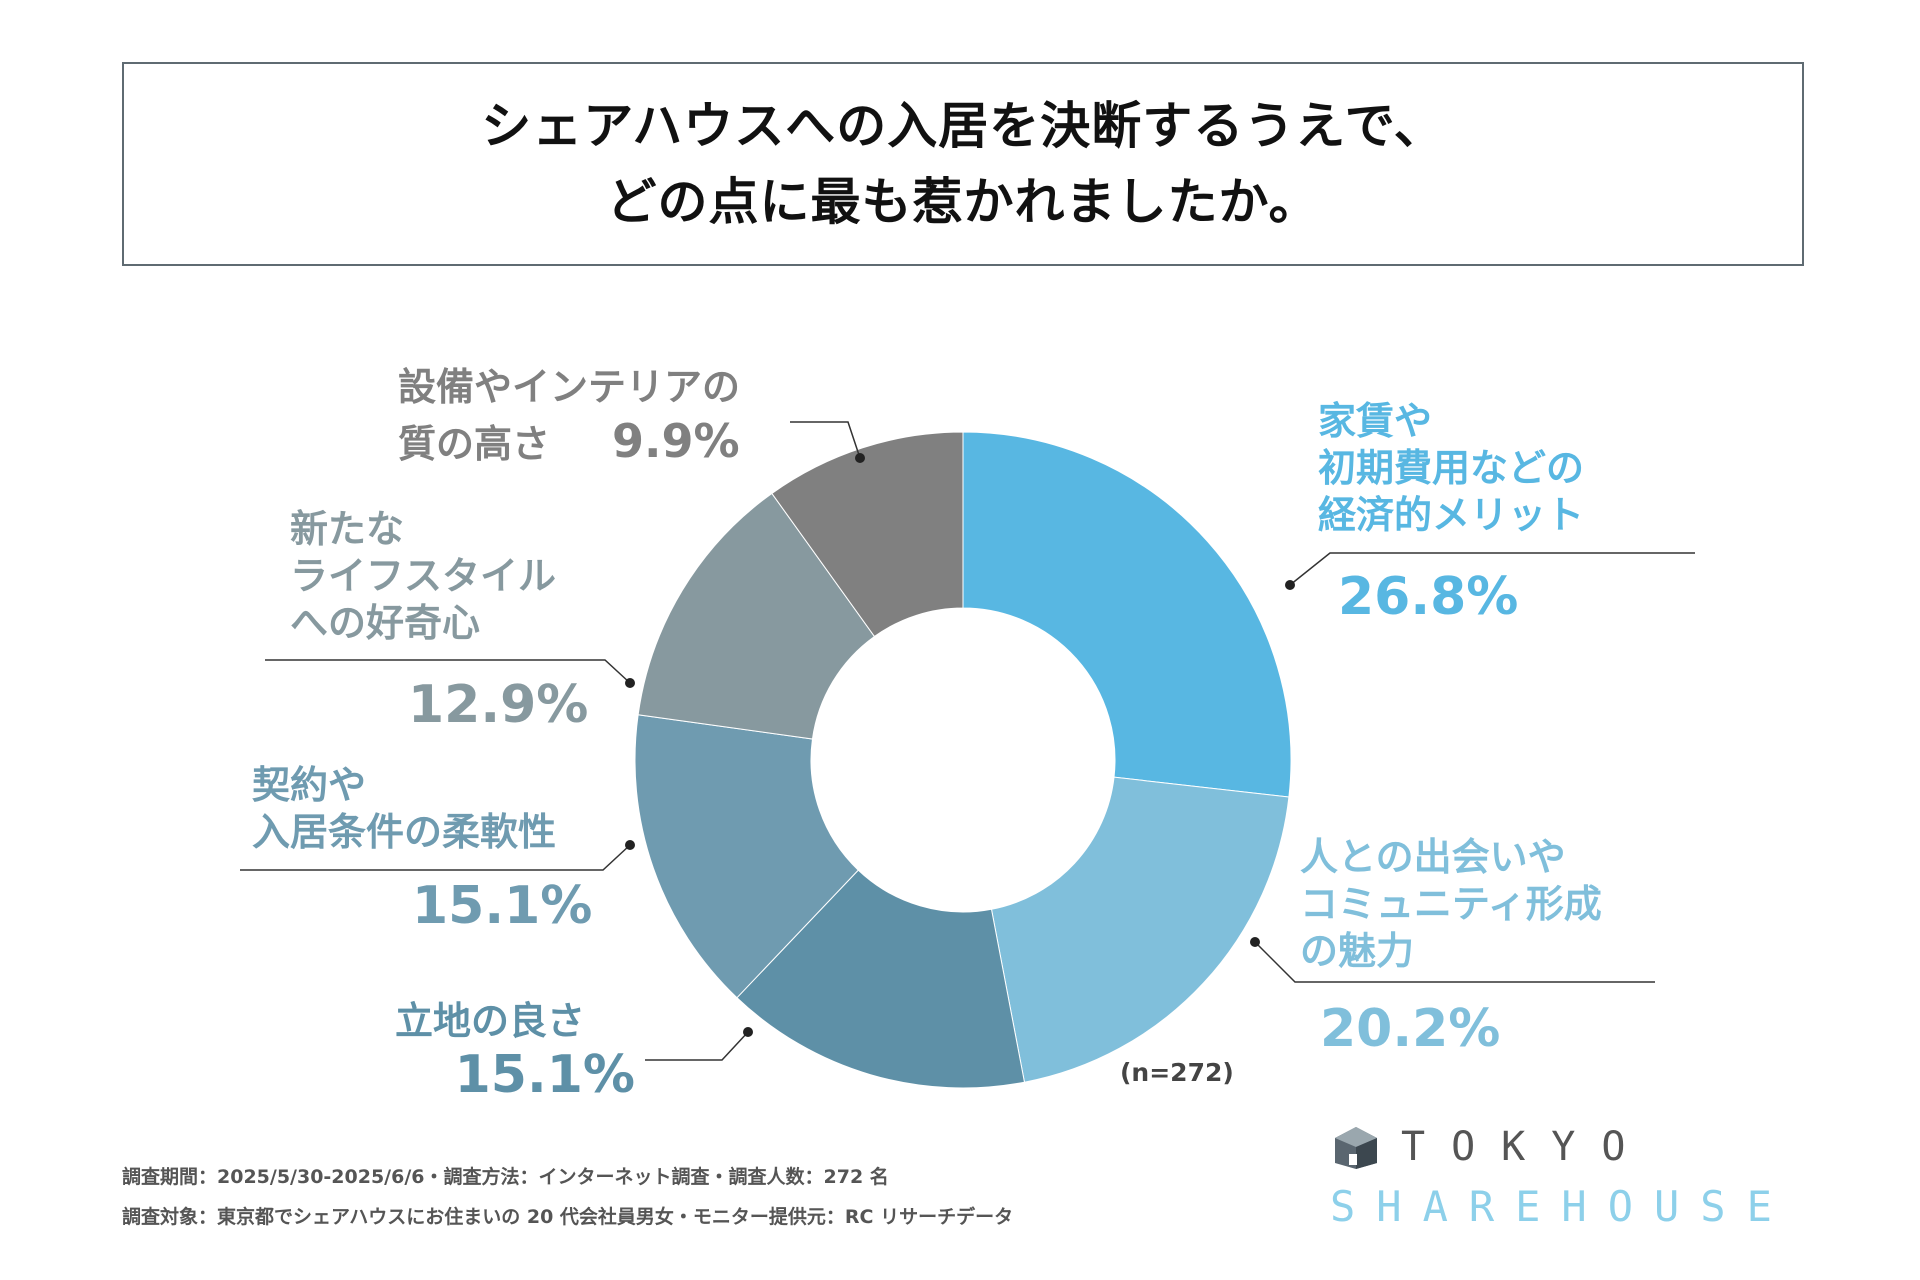 Image resolution: width=1920 pixels, height=1280 pixels. I want to click on label-economic-merit: 家賃や 初期費用などの 経済的メリット 26.8%, so click(1451, 512).